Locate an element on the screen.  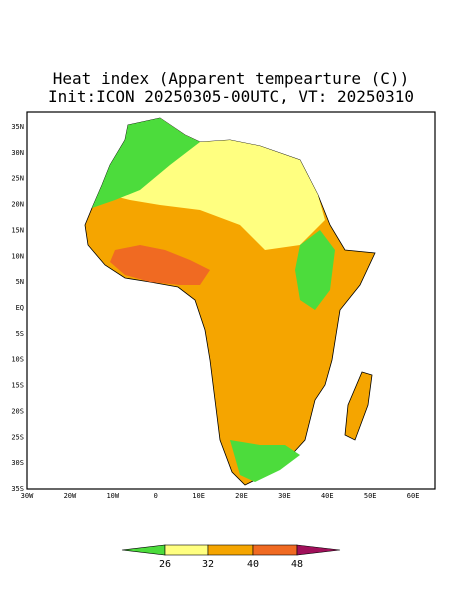
east-green is located at coordinates (315, 270).